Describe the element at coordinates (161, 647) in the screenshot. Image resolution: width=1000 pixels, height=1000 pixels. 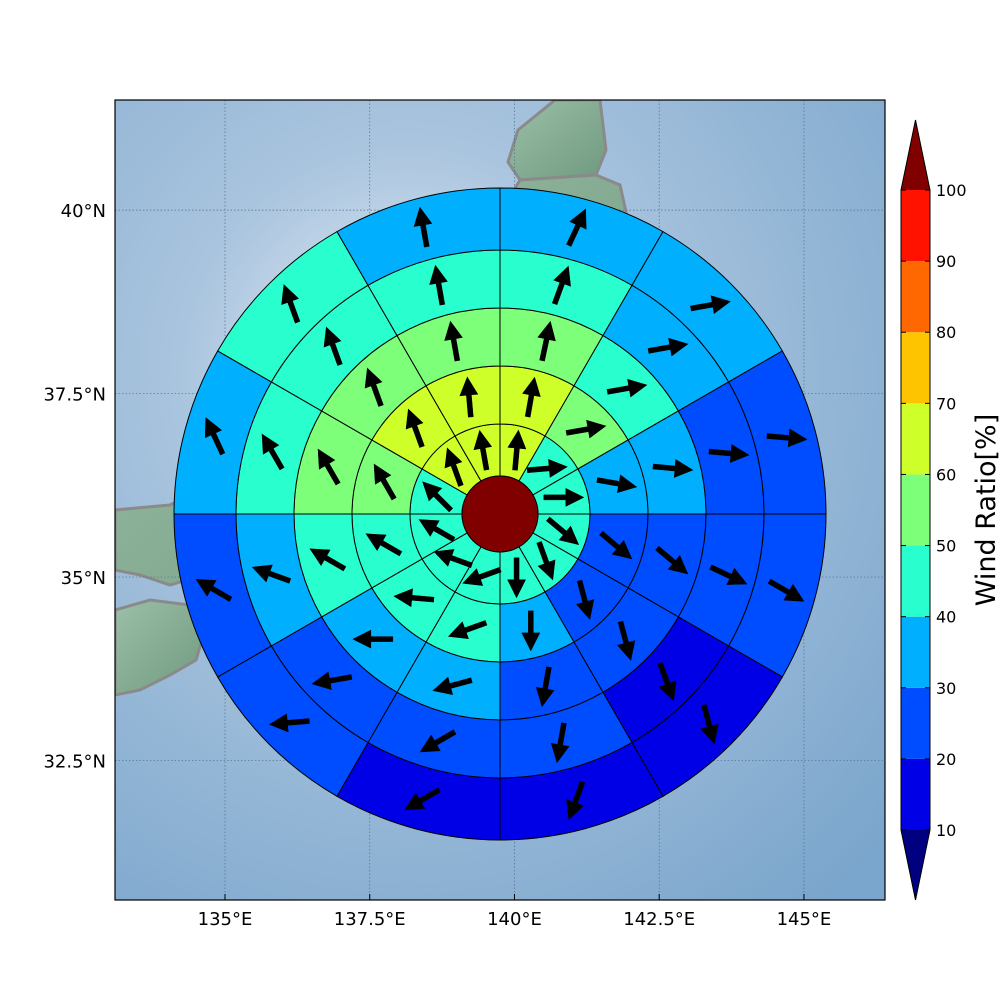
I see `shikoku-land` at that location.